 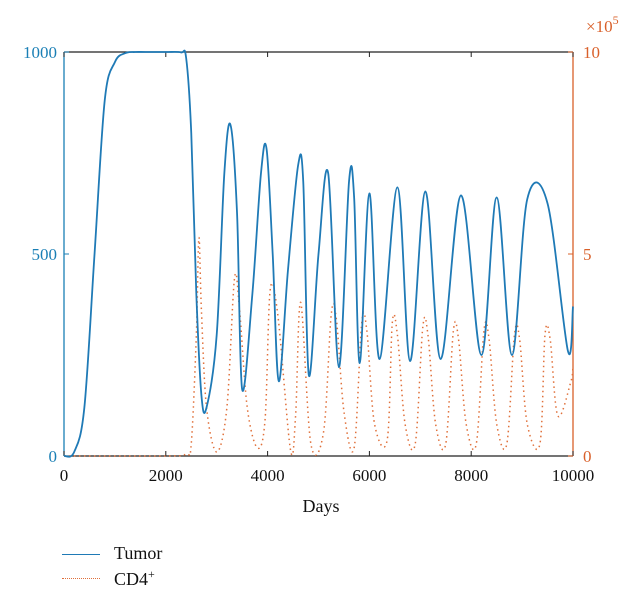 I want to click on right-axis-multiplier: ×10⁵, so click(x=602, y=24).